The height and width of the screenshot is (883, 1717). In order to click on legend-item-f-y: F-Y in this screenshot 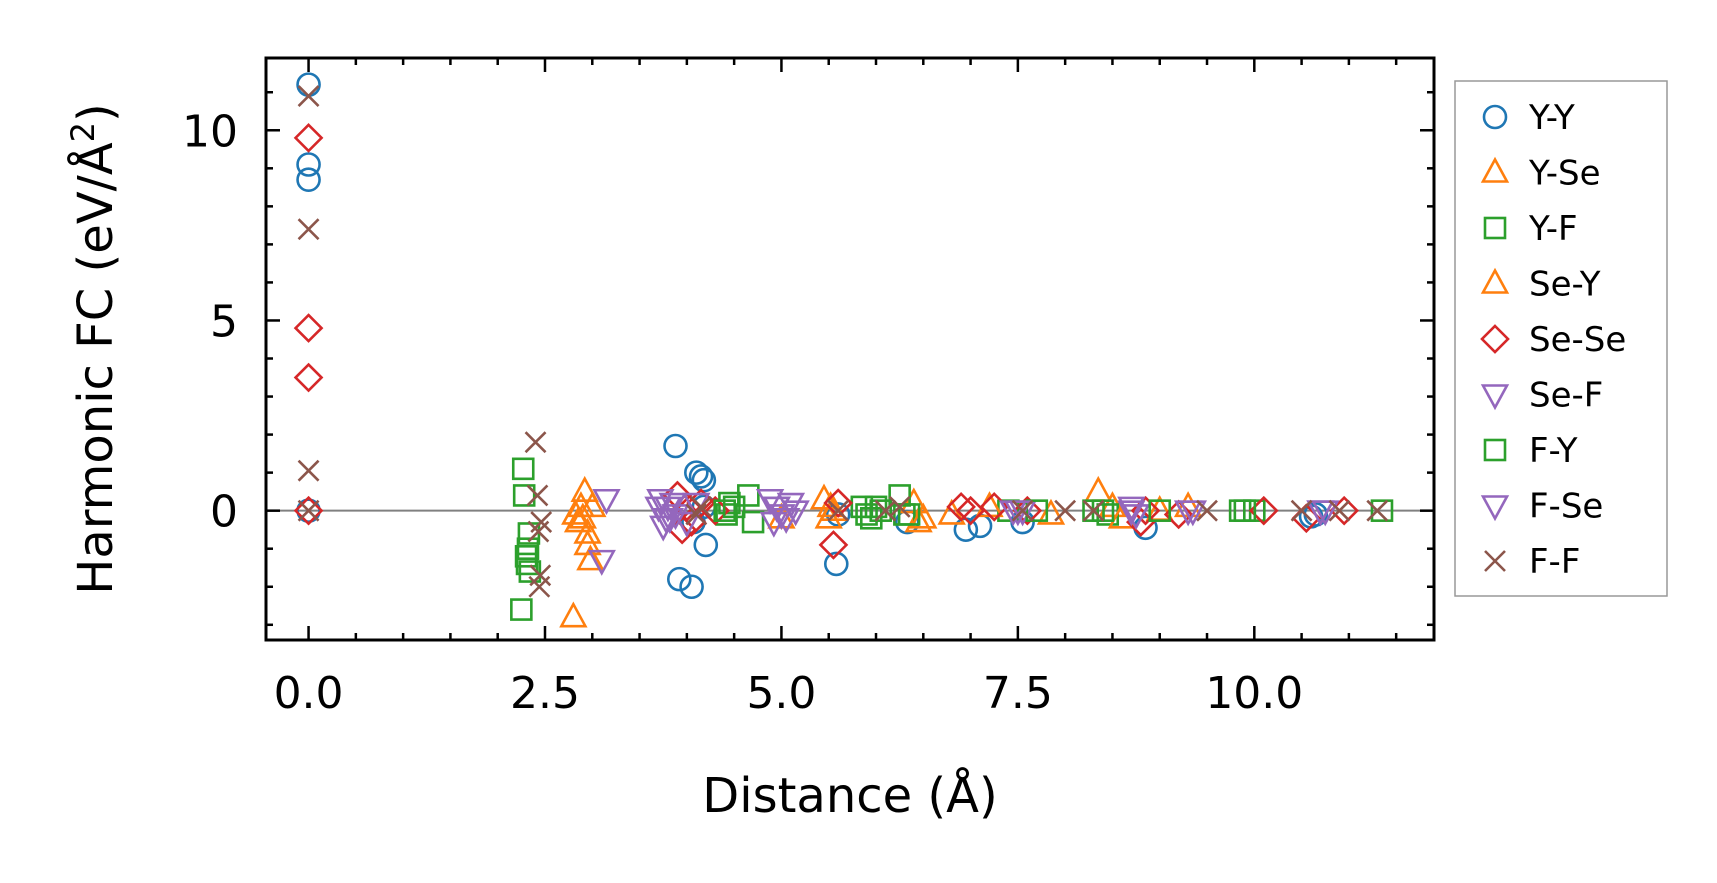, I will do `click(1530, 451)`.